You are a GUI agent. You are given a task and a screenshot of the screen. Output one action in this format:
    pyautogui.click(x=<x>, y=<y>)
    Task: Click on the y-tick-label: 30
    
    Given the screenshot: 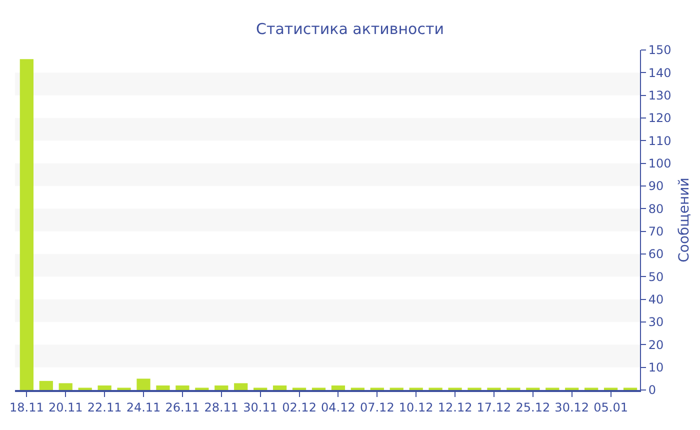 What is the action you would take?
    pyautogui.click(x=656, y=322)
    